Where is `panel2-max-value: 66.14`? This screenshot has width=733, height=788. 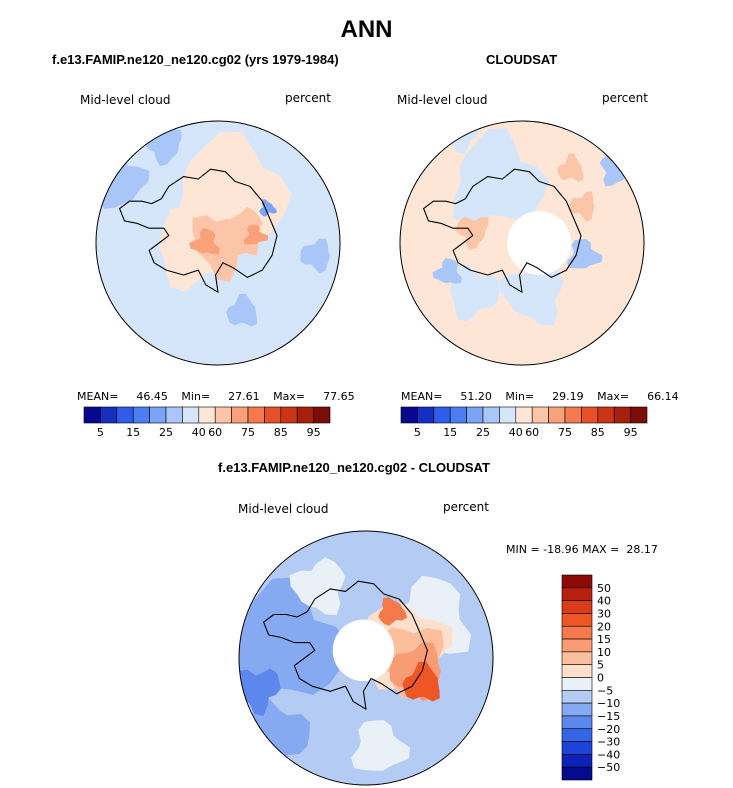
panel2-max-value: 66.14 is located at coordinates (663, 396).